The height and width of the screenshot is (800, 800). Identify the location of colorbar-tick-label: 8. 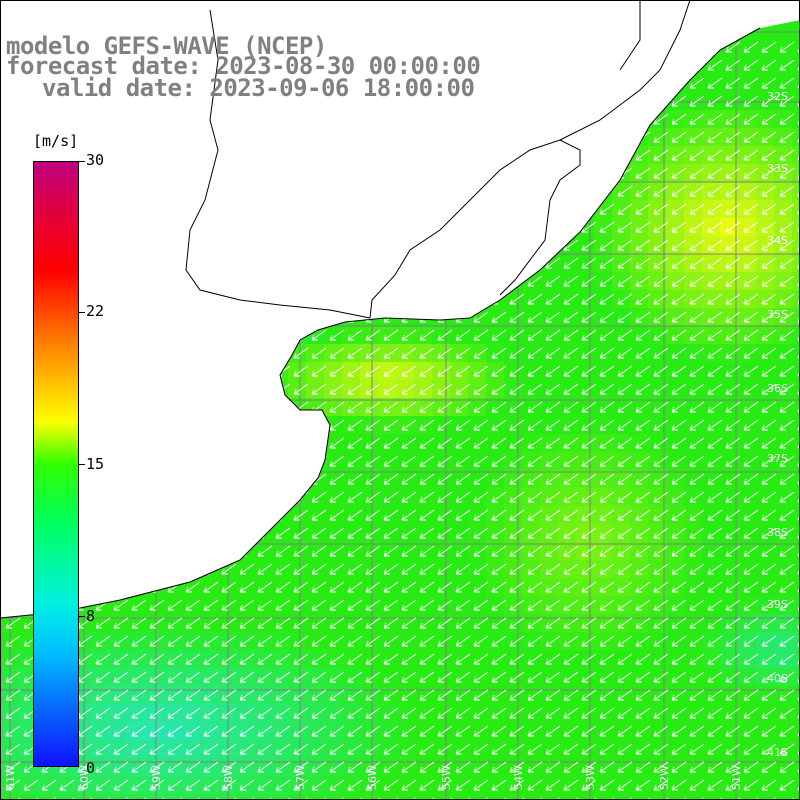
(91, 616).